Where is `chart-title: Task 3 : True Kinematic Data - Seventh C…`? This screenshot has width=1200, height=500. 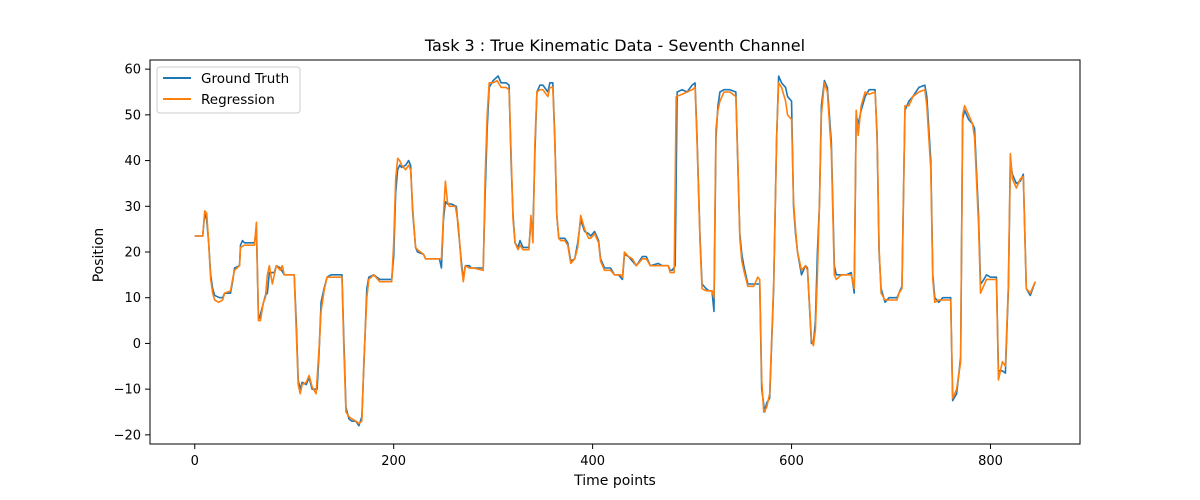
chart-title: Task 3 : True Kinematic Data - Seventh C… is located at coordinates (614, 45).